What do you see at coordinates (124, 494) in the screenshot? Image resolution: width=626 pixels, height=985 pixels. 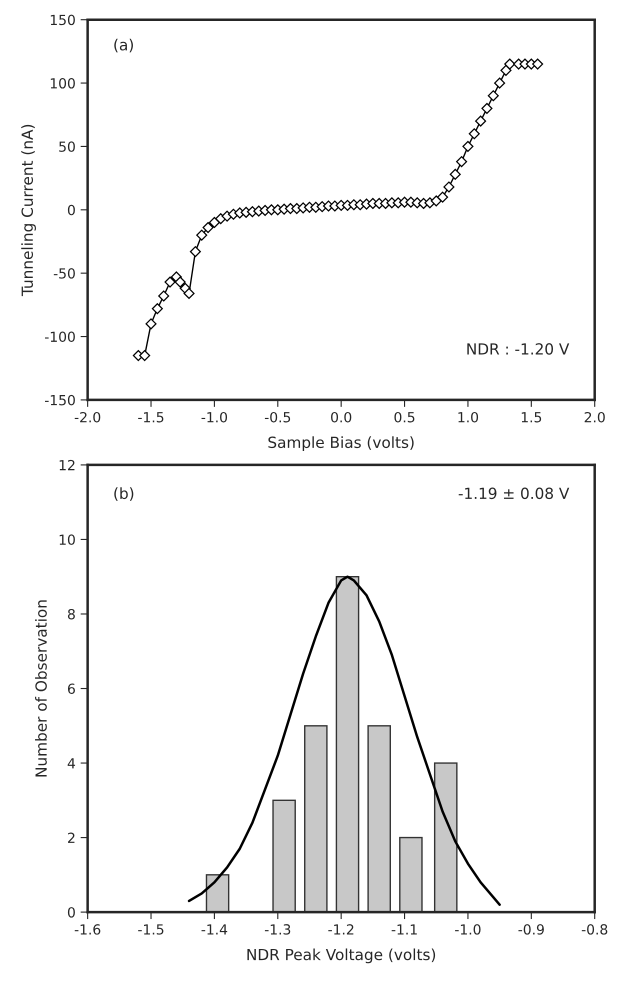 I see `annotation: (b)` at bounding box center [124, 494].